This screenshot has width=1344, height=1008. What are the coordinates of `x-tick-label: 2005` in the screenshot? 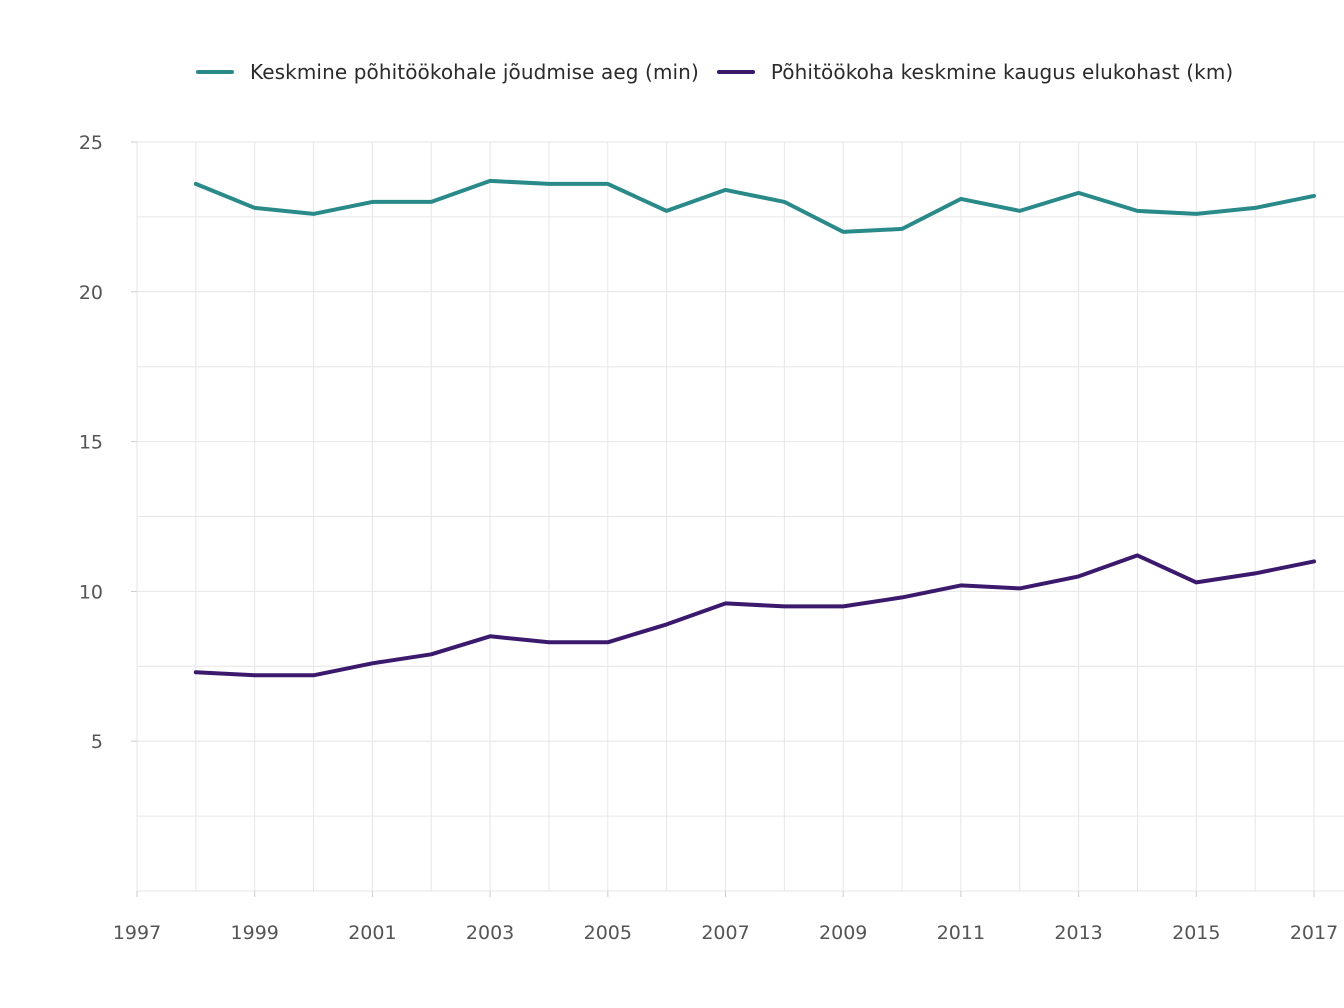 It's located at (608, 933).